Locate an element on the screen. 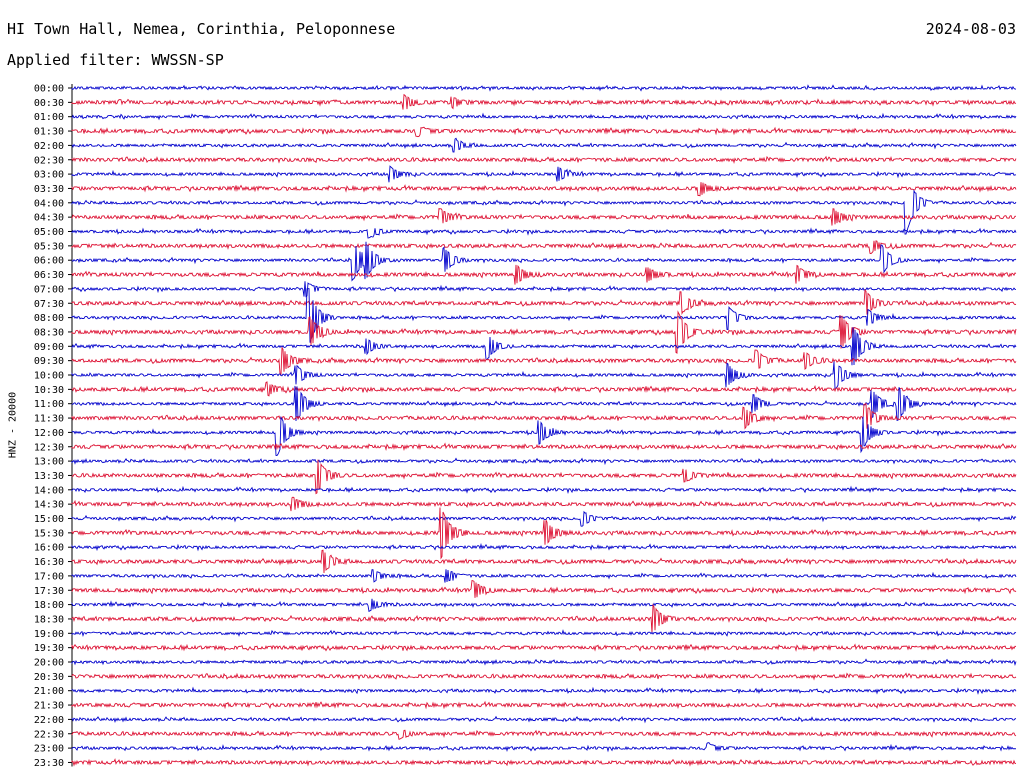  y-tick-label: 11:30 is located at coordinates (49, 419).